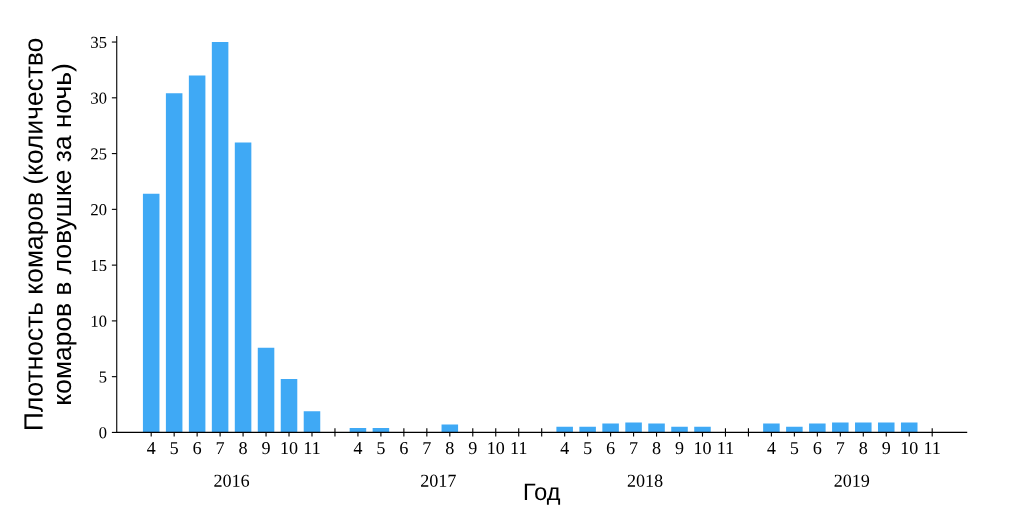 This screenshot has height=521, width=1024. Describe the element at coordinates (99, 210) in the screenshot. I see `y-tick-label: 20` at that location.